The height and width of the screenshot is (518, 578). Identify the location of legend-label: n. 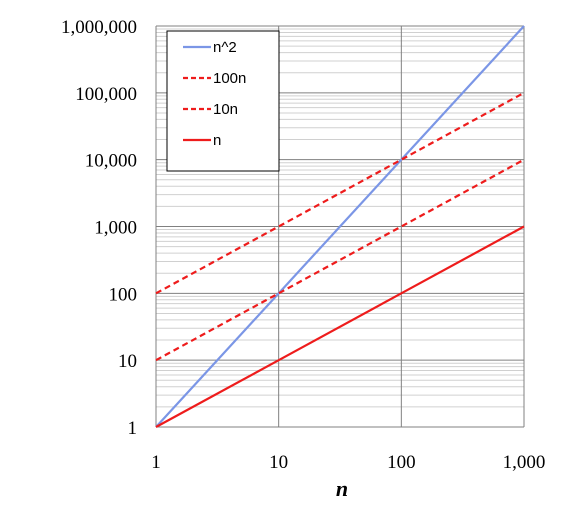
(217, 140).